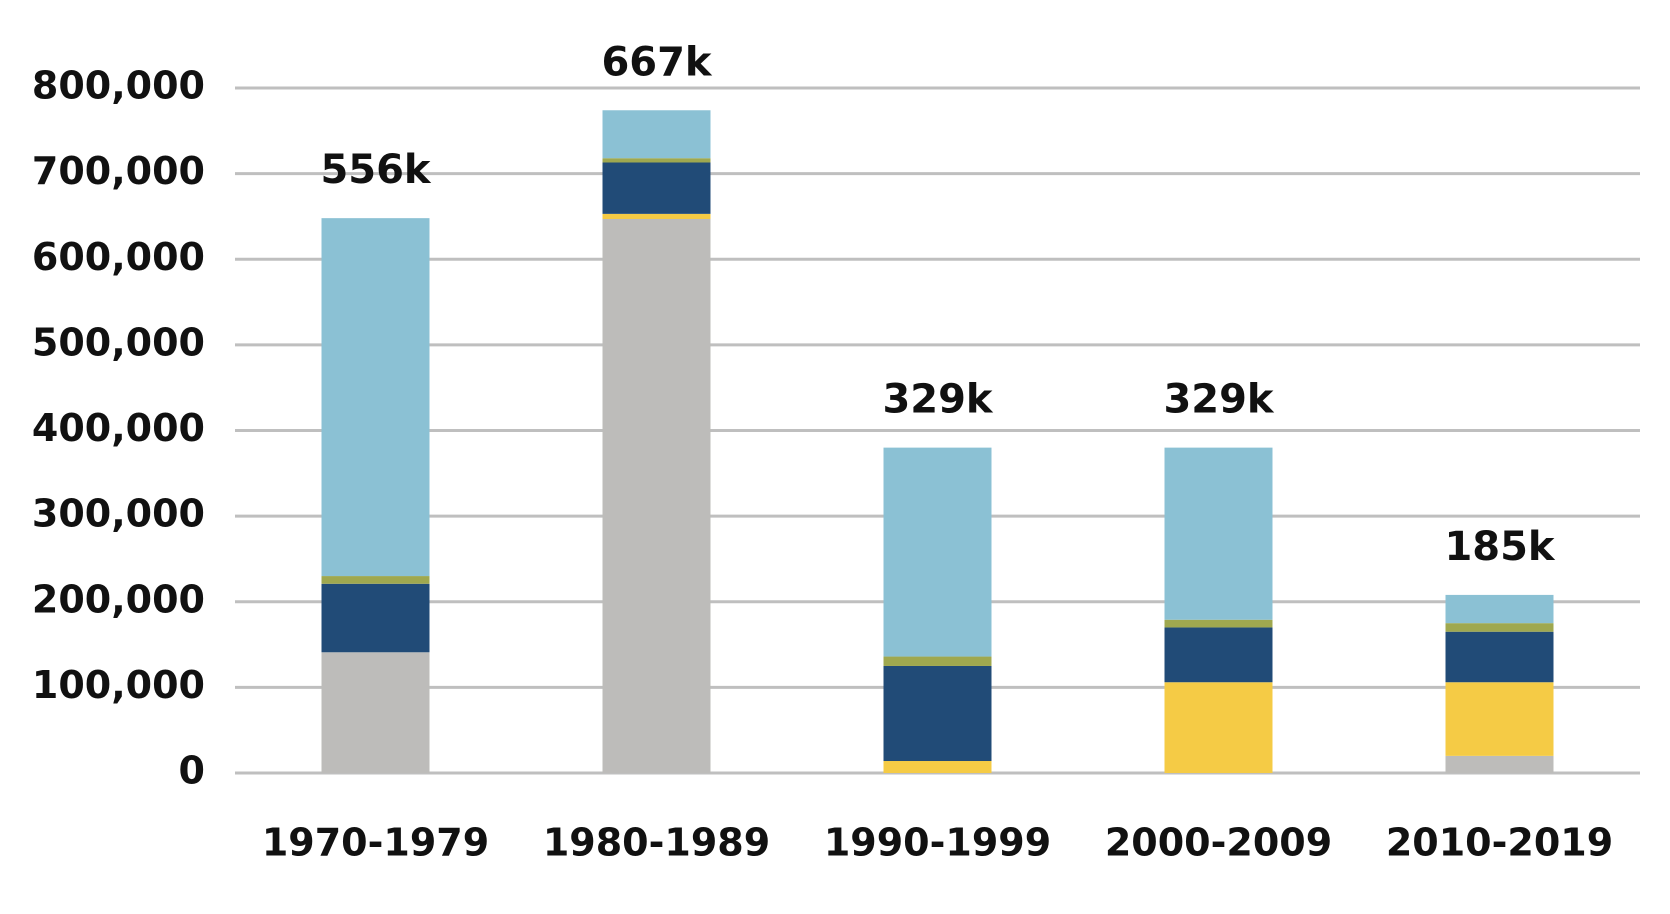 The image size is (1670, 914). I want to click on y-tick-label: 600,000, so click(118, 257).